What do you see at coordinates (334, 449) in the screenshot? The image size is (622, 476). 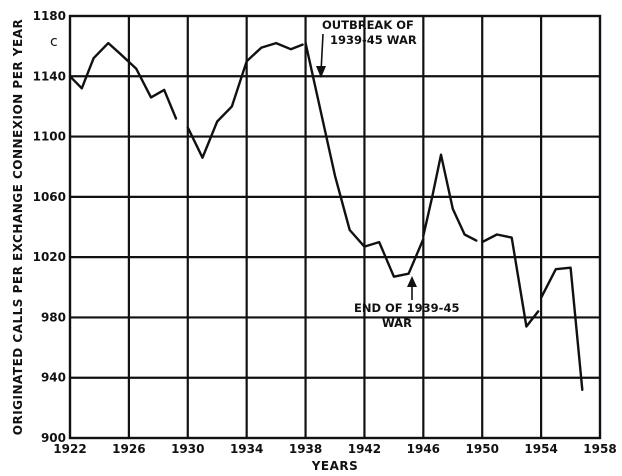 I see `x-tick-labels: 1922 1926 1930 1934 1938 1942 1946 1950 1954 1958` at bounding box center [334, 449].